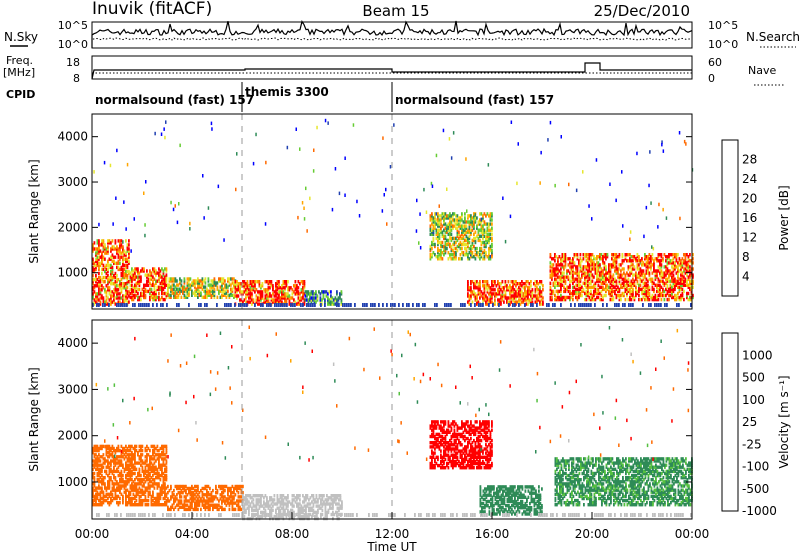 This screenshot has height=554, width=800. Describe the element at coordinates (395, 11) in the screenshot. I see `beam-title: Beam 15` at that location.